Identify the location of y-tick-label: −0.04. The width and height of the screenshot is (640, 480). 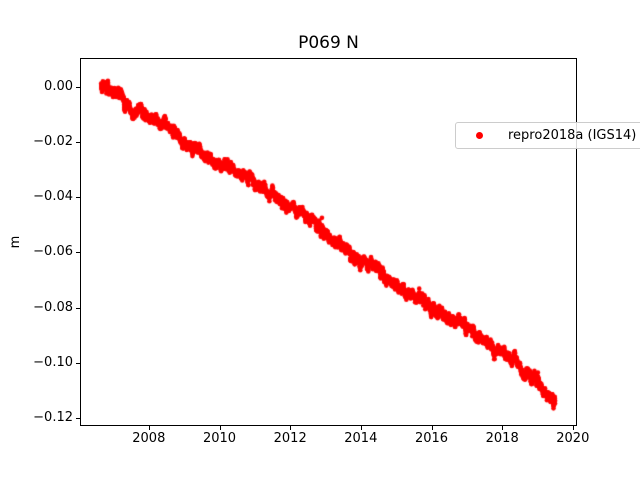
(53, 197).